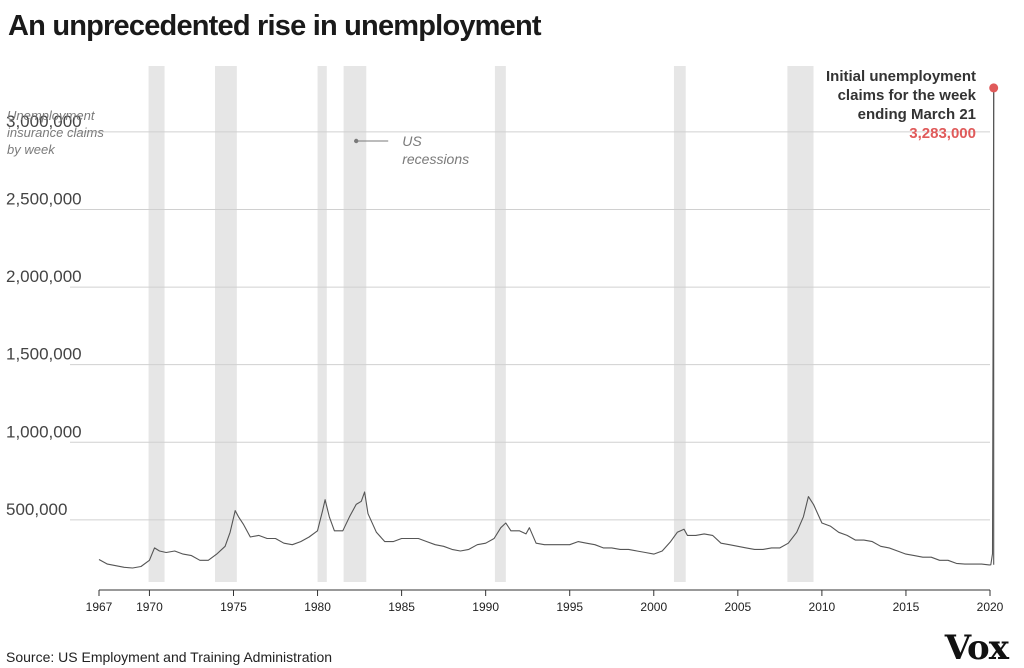 The height and width of the screenshot is (668, 1024). What do you see at coordinates (401, 607) in the screenshot?
I see `x-tick-label: 1985` at bounding box center [401, 607].